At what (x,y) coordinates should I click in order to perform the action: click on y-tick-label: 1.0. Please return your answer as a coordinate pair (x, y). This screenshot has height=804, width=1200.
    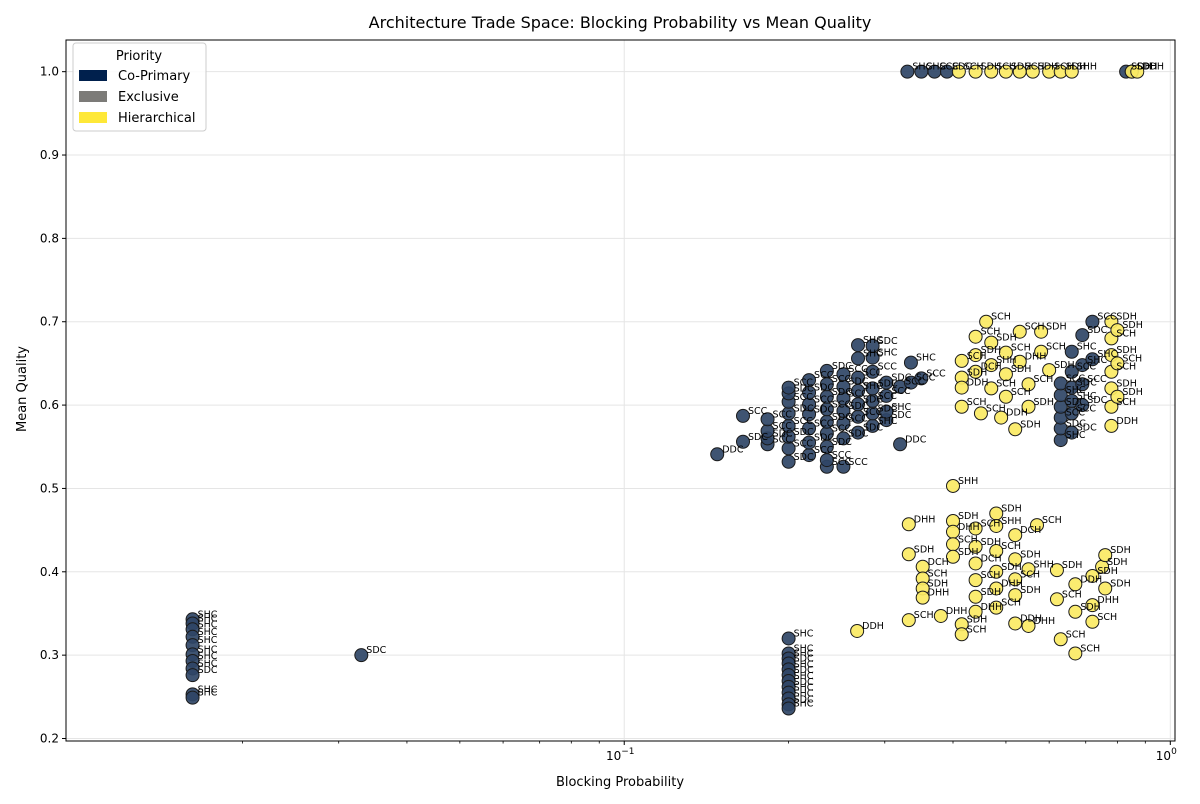
    Looking at the image, I should click on (49, 72).